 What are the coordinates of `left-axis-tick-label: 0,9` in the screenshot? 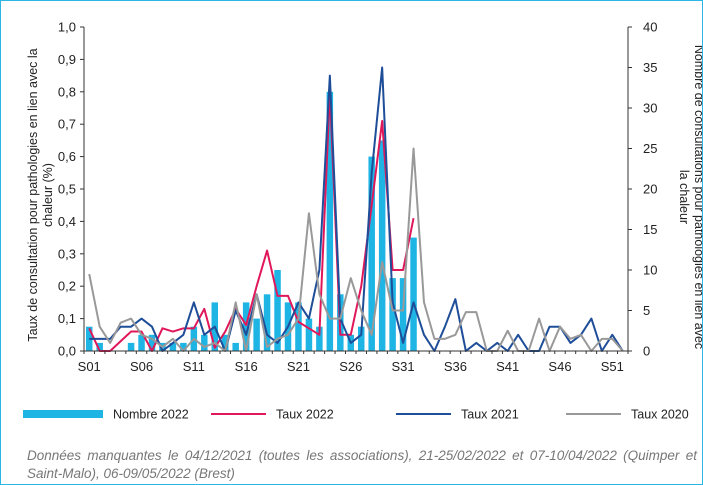 It's located at (67, 59).